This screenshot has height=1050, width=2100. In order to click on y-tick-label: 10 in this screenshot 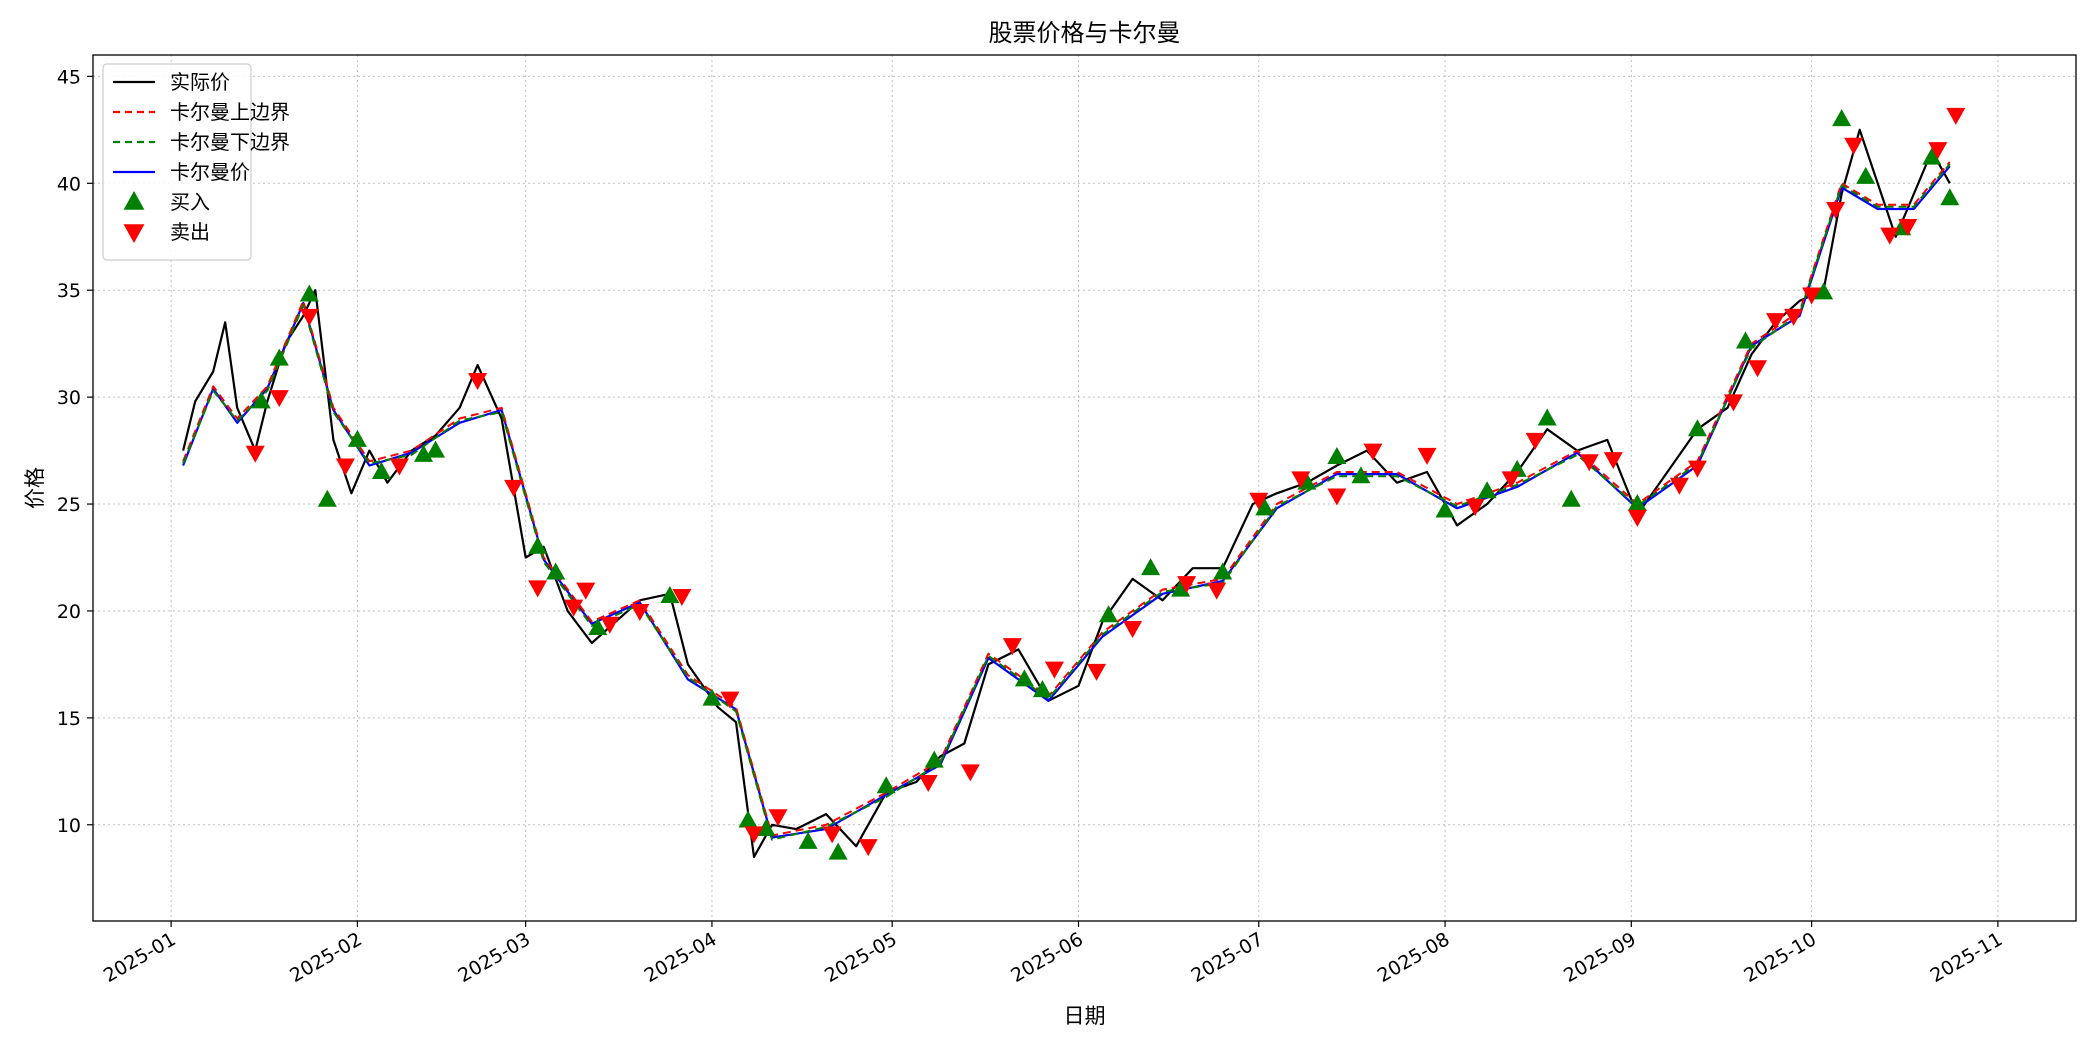, I will do `click(69, 826)`.